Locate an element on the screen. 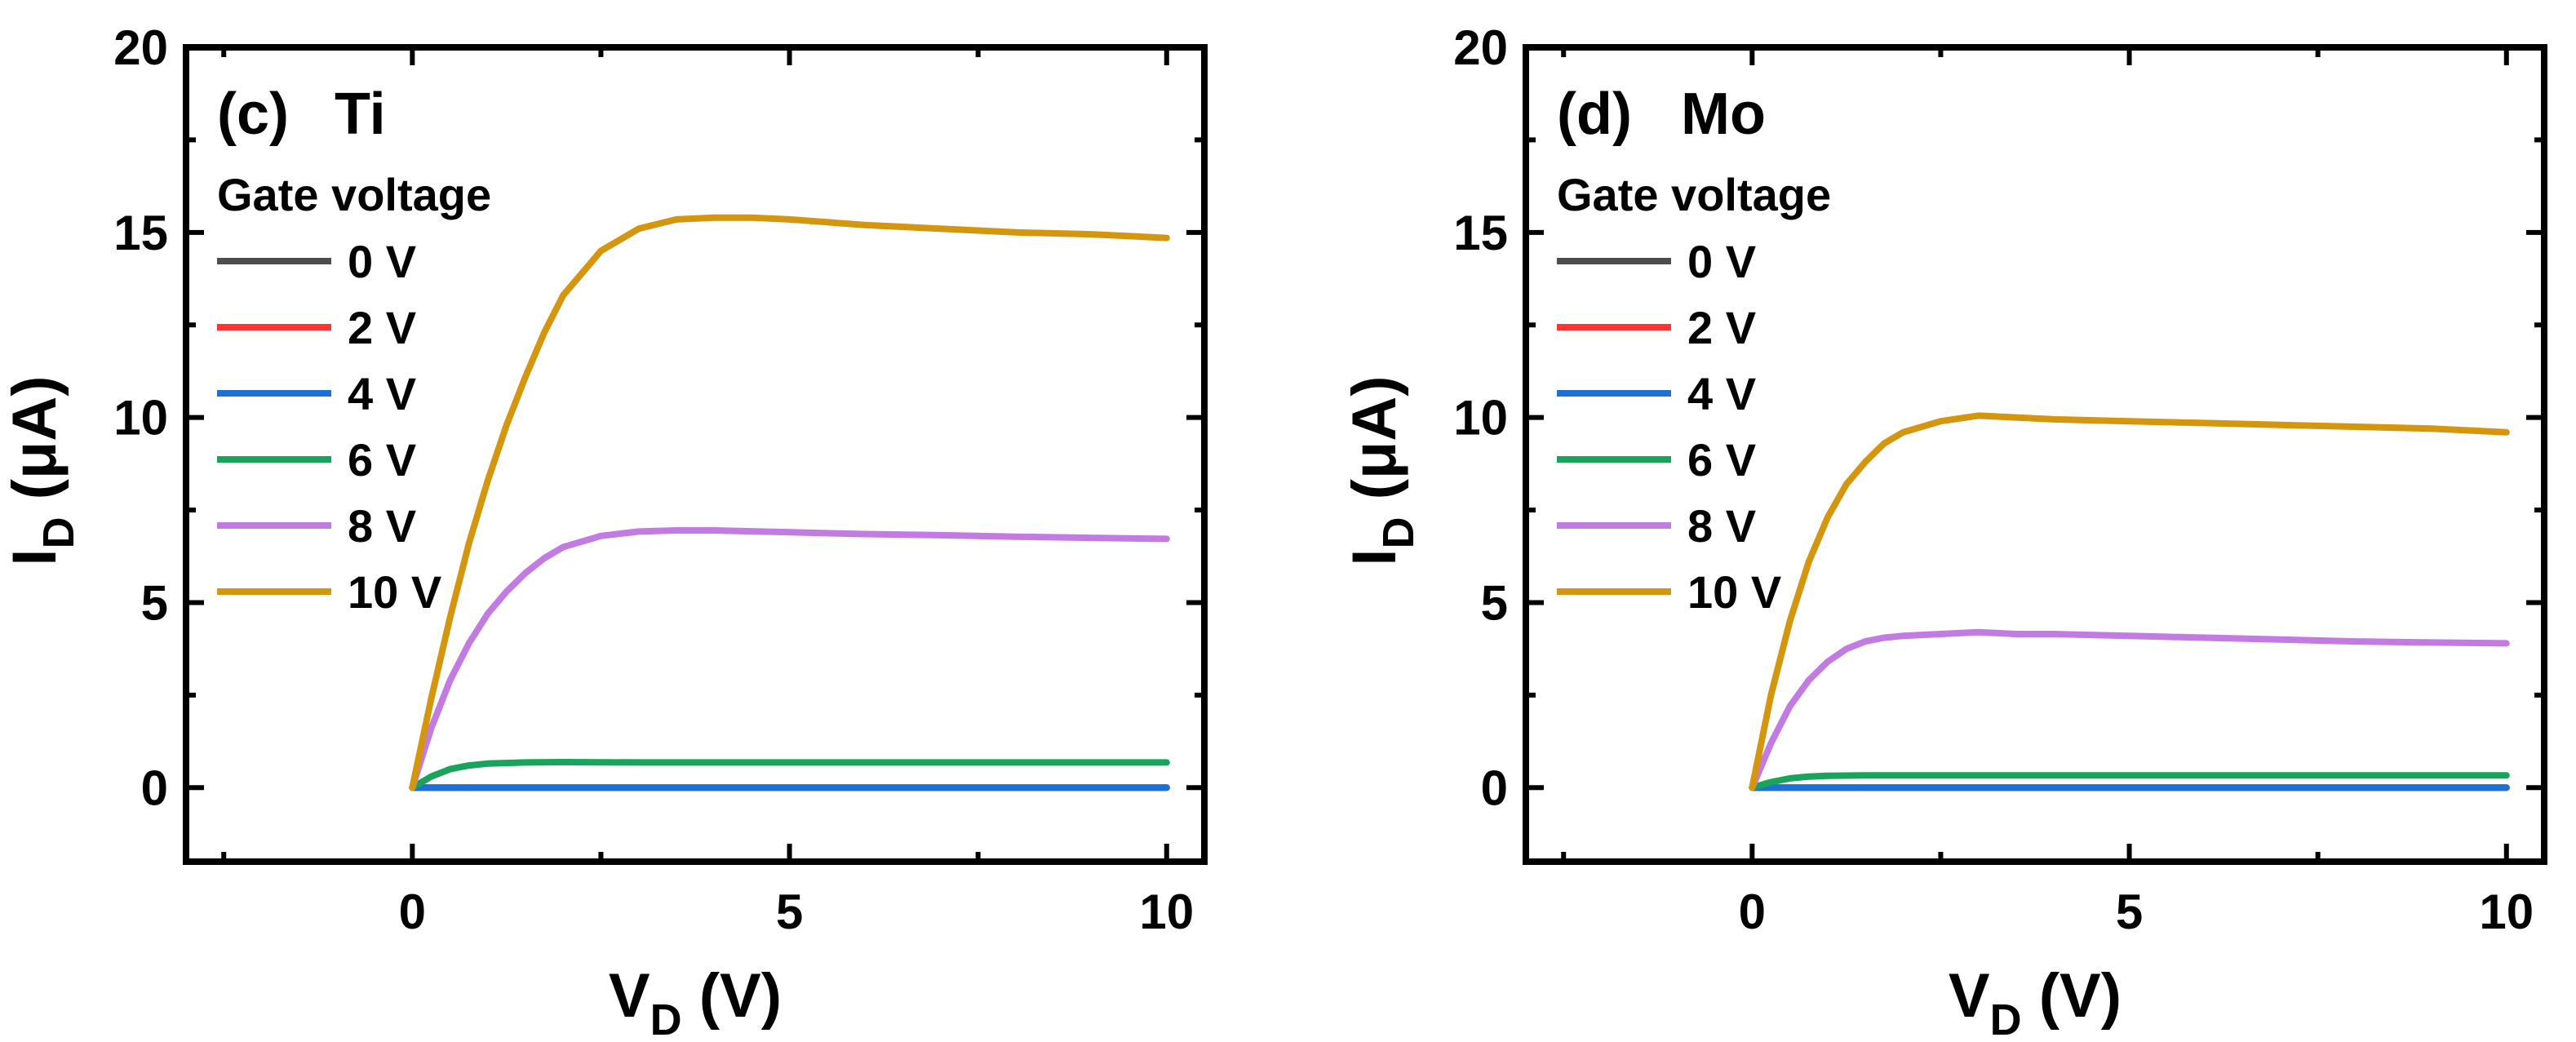 The image size is (2576, 1042). panel-title: Mo is located at coordinates (1724, 114).